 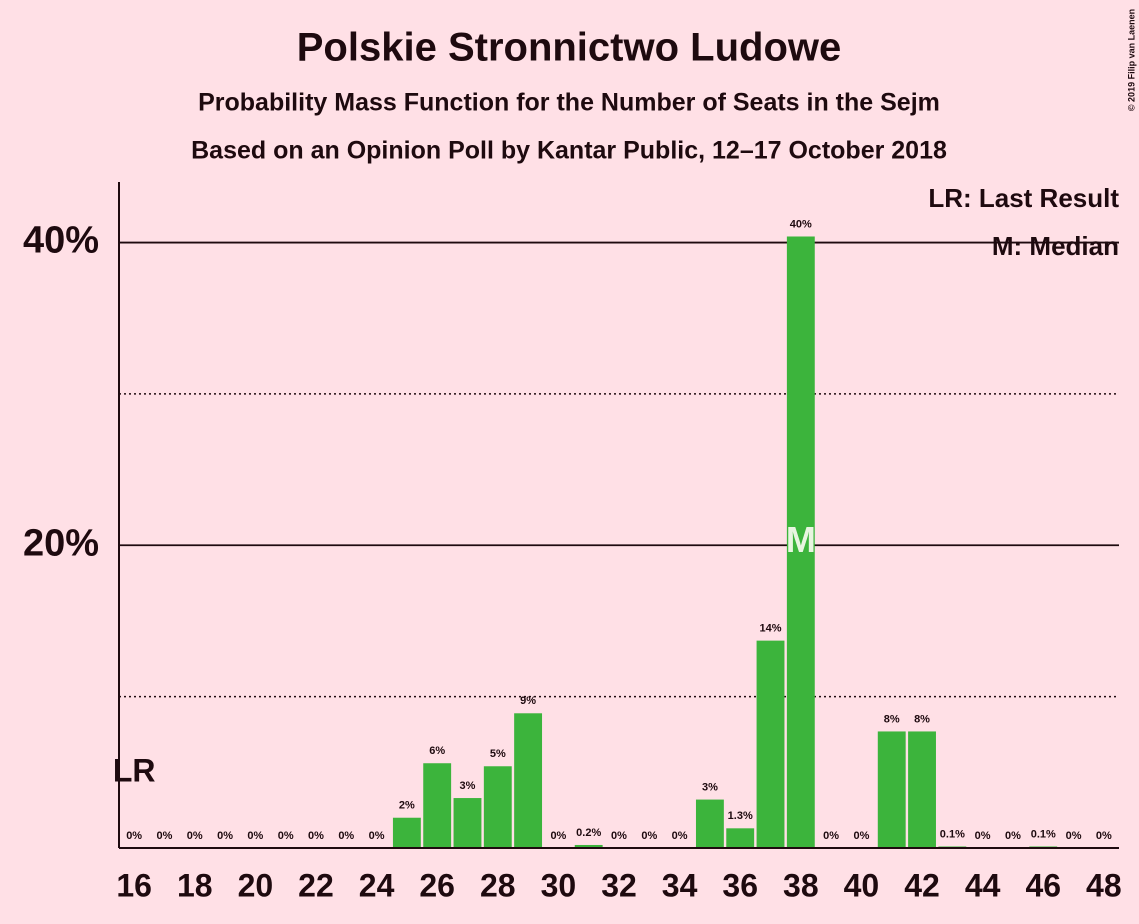 What do you see at coordinates (134, 885) in the screenshot?
I see `x-tick-label: 16` at bounding box center [134, 885].